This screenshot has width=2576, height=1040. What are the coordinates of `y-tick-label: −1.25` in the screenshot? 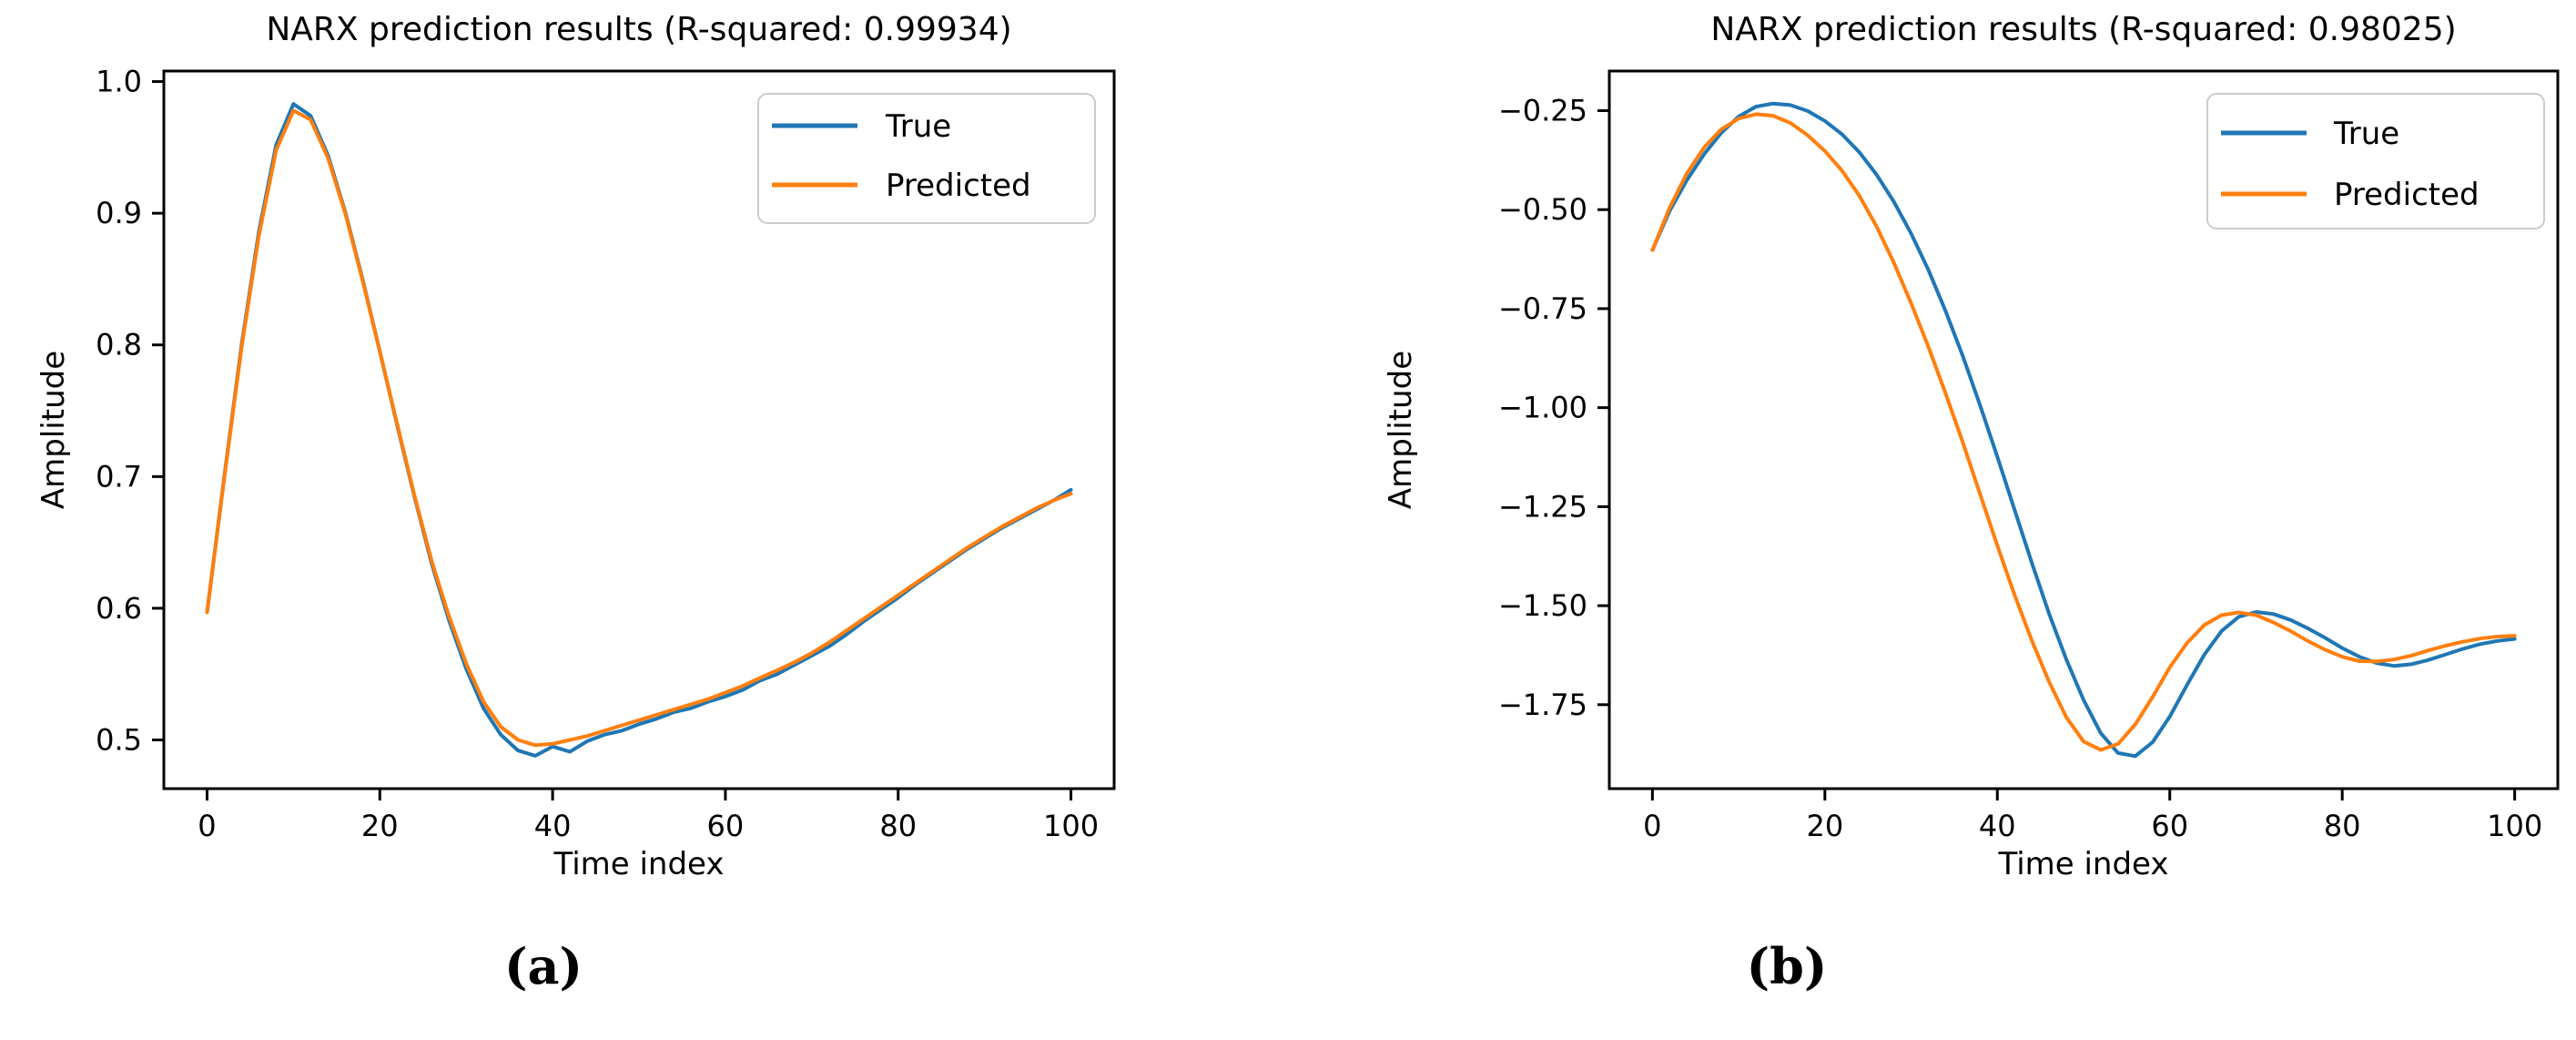 It's located at (1542, 506).